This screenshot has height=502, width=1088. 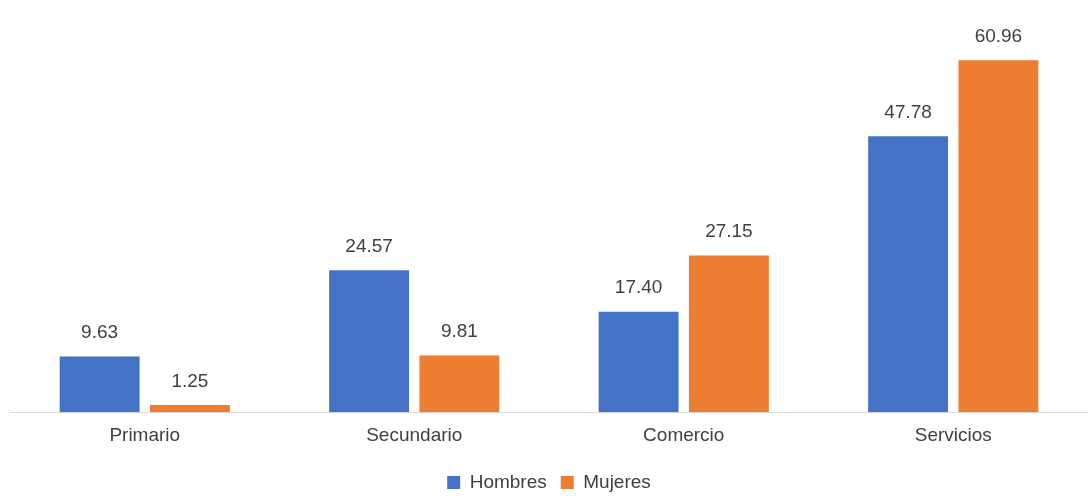 I want to click on x-tick-label: Comercio, so click(x=684, y=434).